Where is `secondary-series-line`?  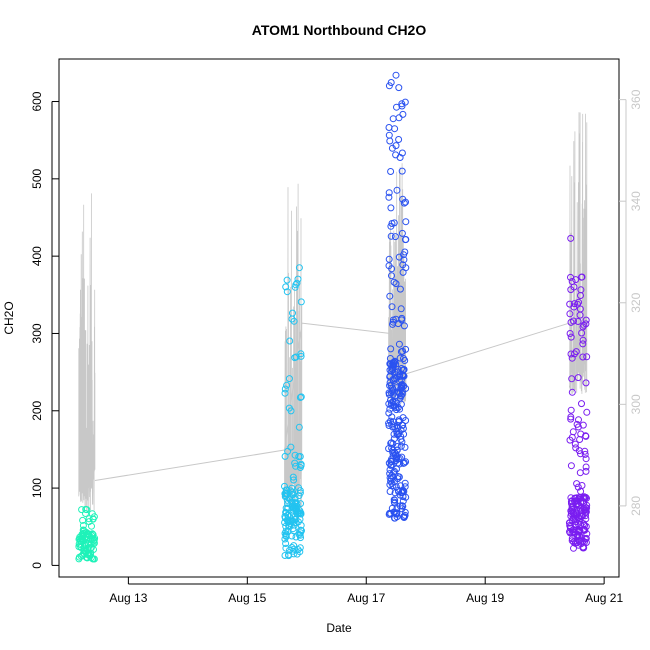
secondary-series-line is located at coordinates (397, 284).